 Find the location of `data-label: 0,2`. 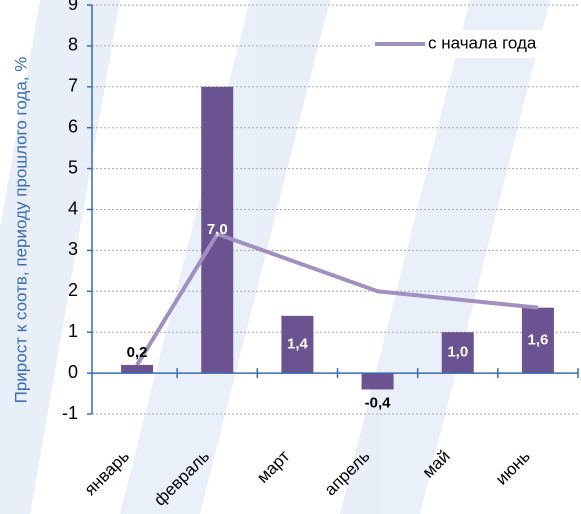

data-label: 0,2 is located at coordinates (137, 352).